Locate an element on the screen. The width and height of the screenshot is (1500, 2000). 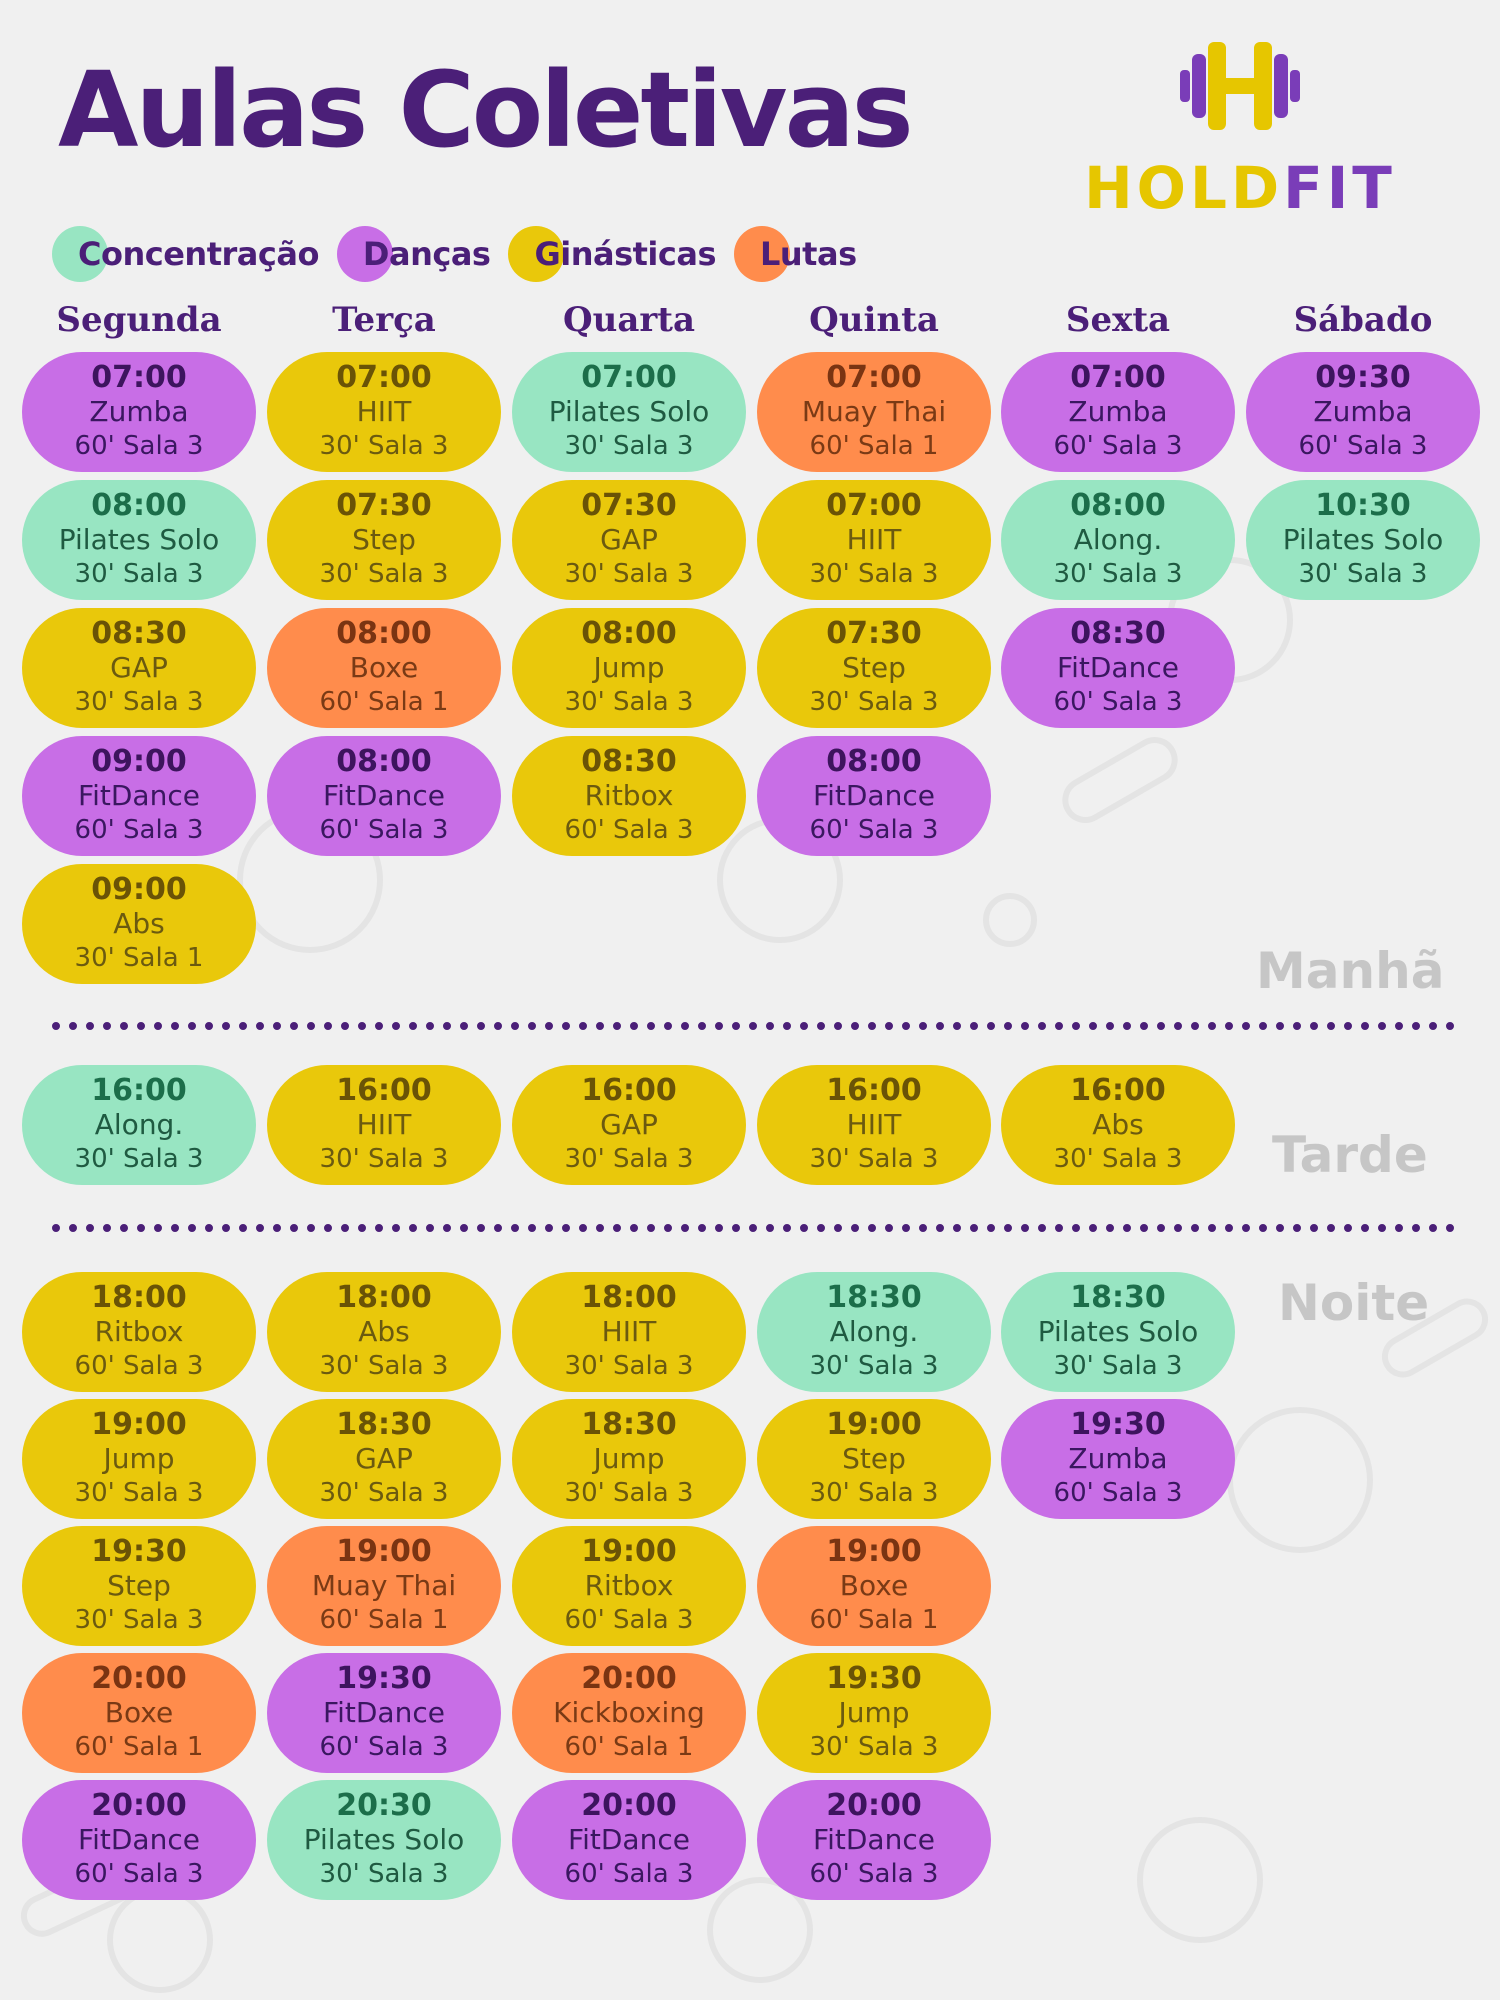
category-legend: Concentração Danças Ginásticas Lutas is located at coordinates (463, 254).